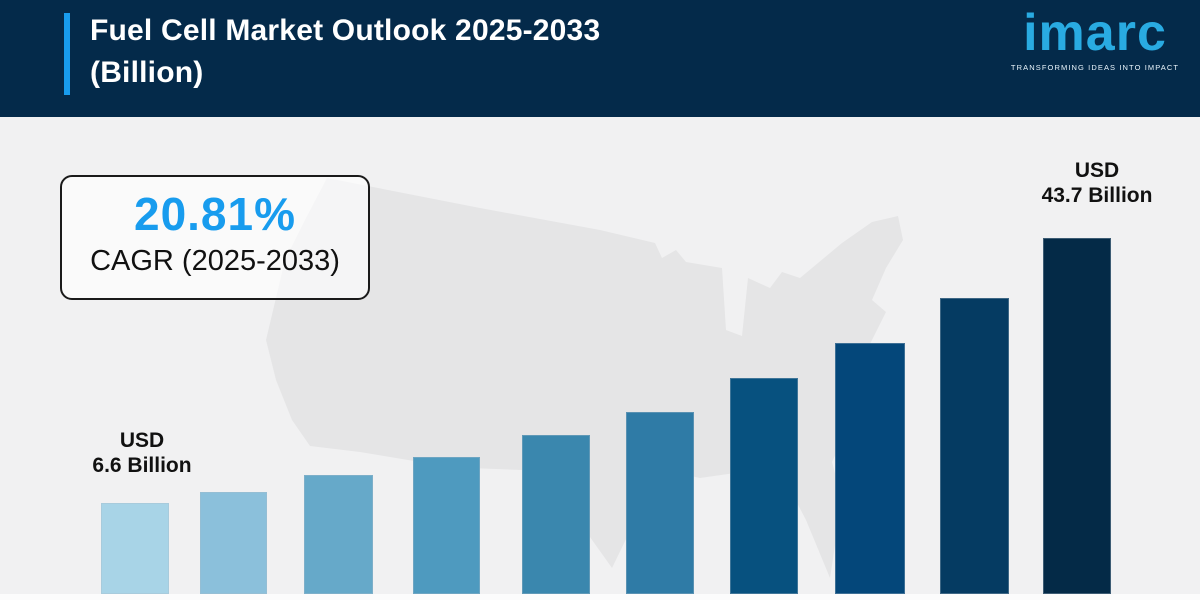 Image resolution: width=1200 pixels, height=600 pixels. What do you see at coordinates (1097, 183) in the screenshot?
I see `last-bar-value-label: USD 43.7 Billion` at bounding box center [1097, 183].